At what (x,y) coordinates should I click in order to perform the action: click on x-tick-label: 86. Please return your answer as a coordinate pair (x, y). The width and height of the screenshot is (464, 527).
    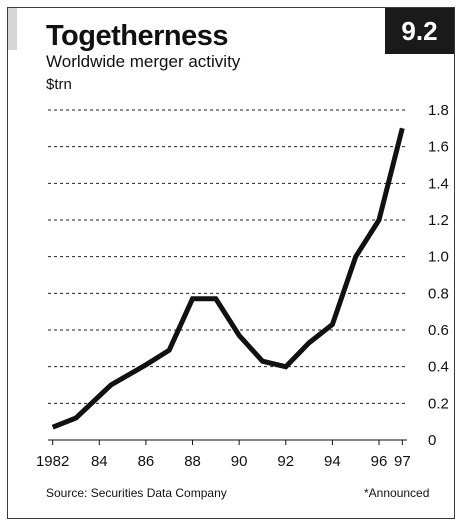
    Looking at the image, I should click on (146, 461).